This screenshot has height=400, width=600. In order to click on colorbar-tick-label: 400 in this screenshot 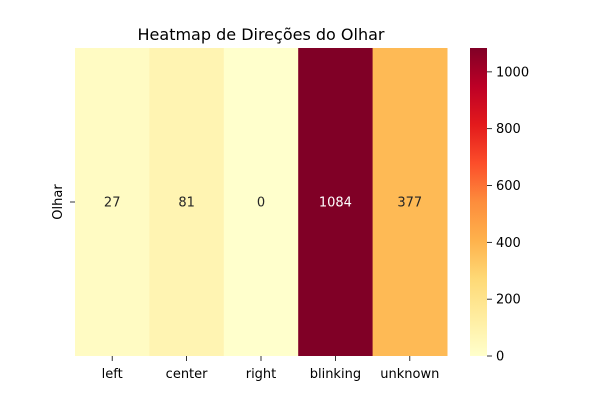, I will do `click(508, 243)`.